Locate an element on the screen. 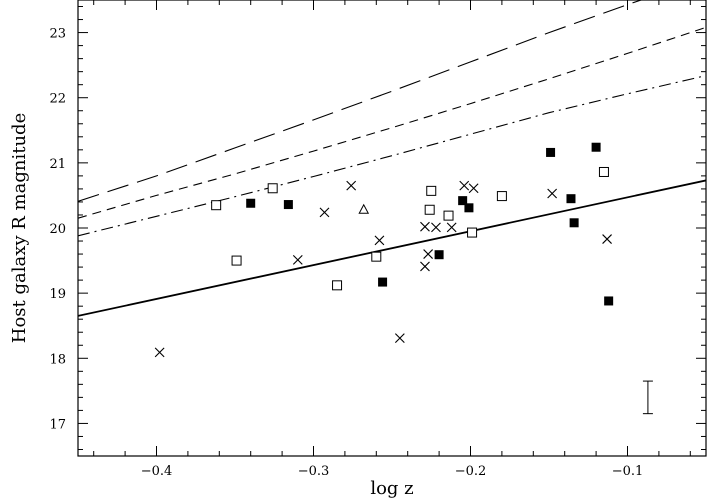 Image resolution: width=708 pixels, height=500 pixels. error-bar is located at coordinates (647, 397).